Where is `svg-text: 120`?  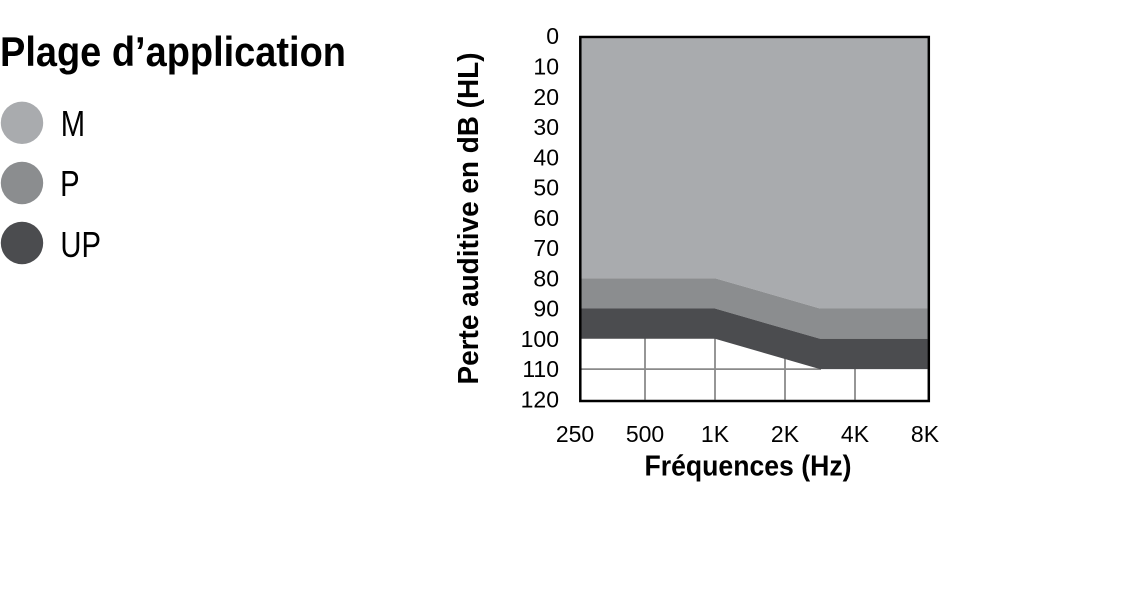
svg-text: 120 is located at coordinates (540, 399).